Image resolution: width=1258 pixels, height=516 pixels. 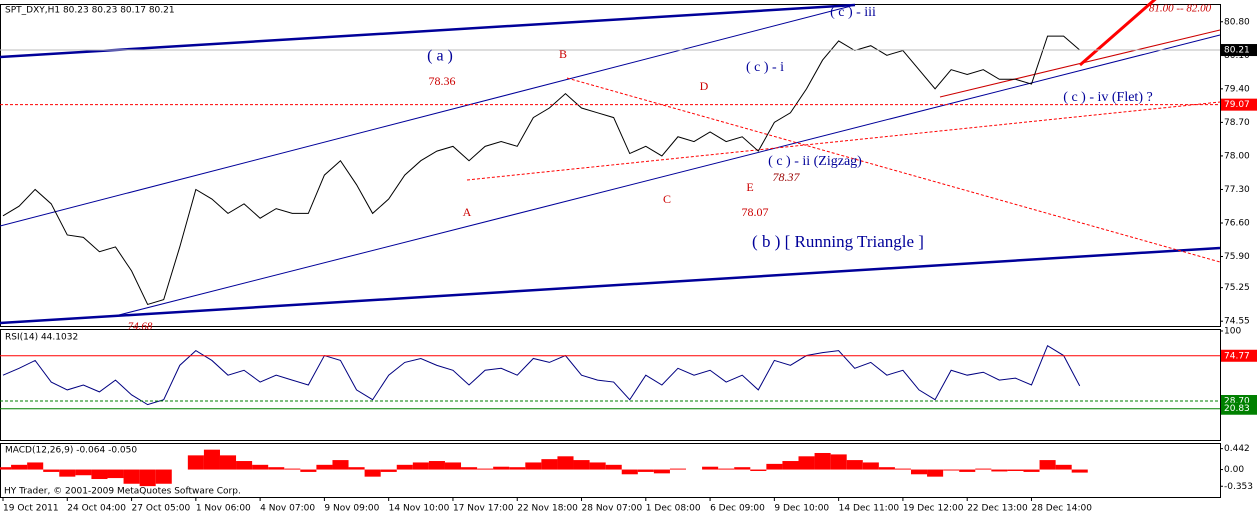 What do you see at coordinates (419, 509) in the screenshot?
I see `x-tick-label: 14 Nov 10:00` at bounding box center [419, 509].